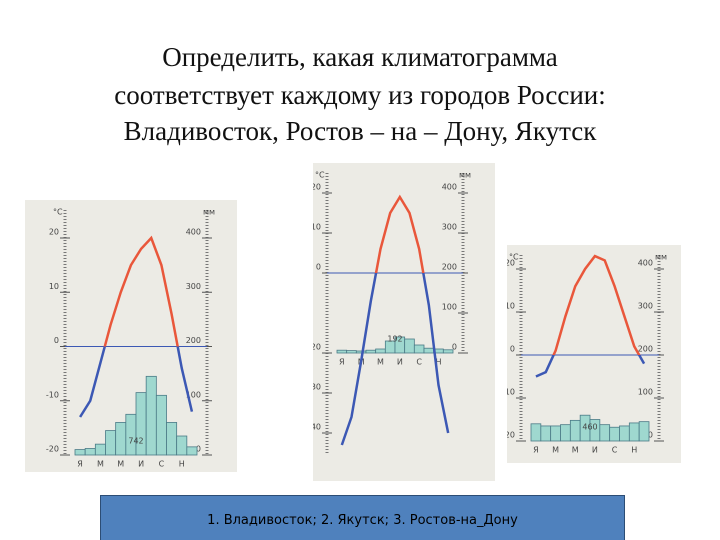 The width and height of the screenshot is (720, 540). I want to click on total-label: 742, so click(135, 441).